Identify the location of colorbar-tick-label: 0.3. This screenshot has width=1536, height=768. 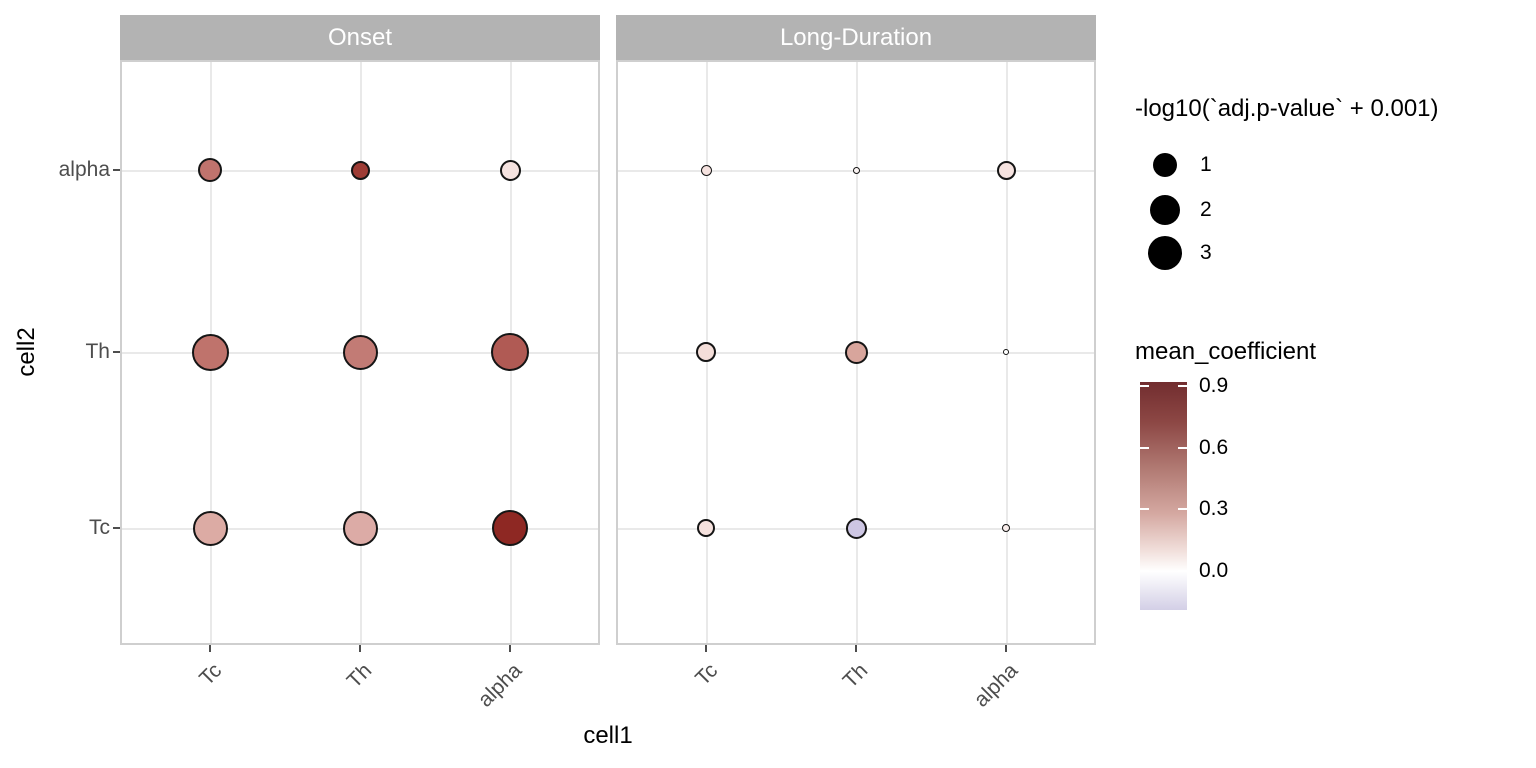
(1214, 508).